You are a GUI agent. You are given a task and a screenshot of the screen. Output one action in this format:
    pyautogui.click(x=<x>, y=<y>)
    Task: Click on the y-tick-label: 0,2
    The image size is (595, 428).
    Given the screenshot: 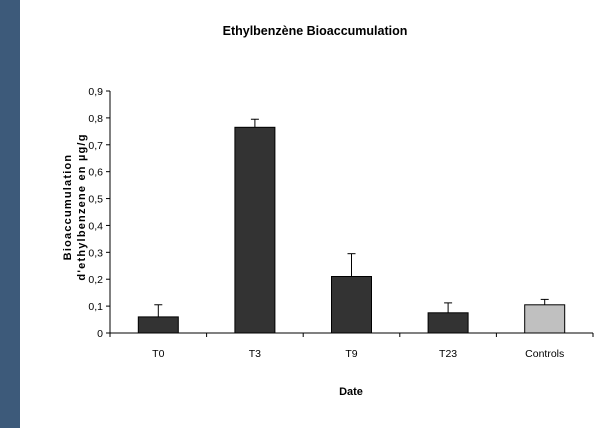 What is the action you would take?
    pyautogui.click(x=95, y=280)
    